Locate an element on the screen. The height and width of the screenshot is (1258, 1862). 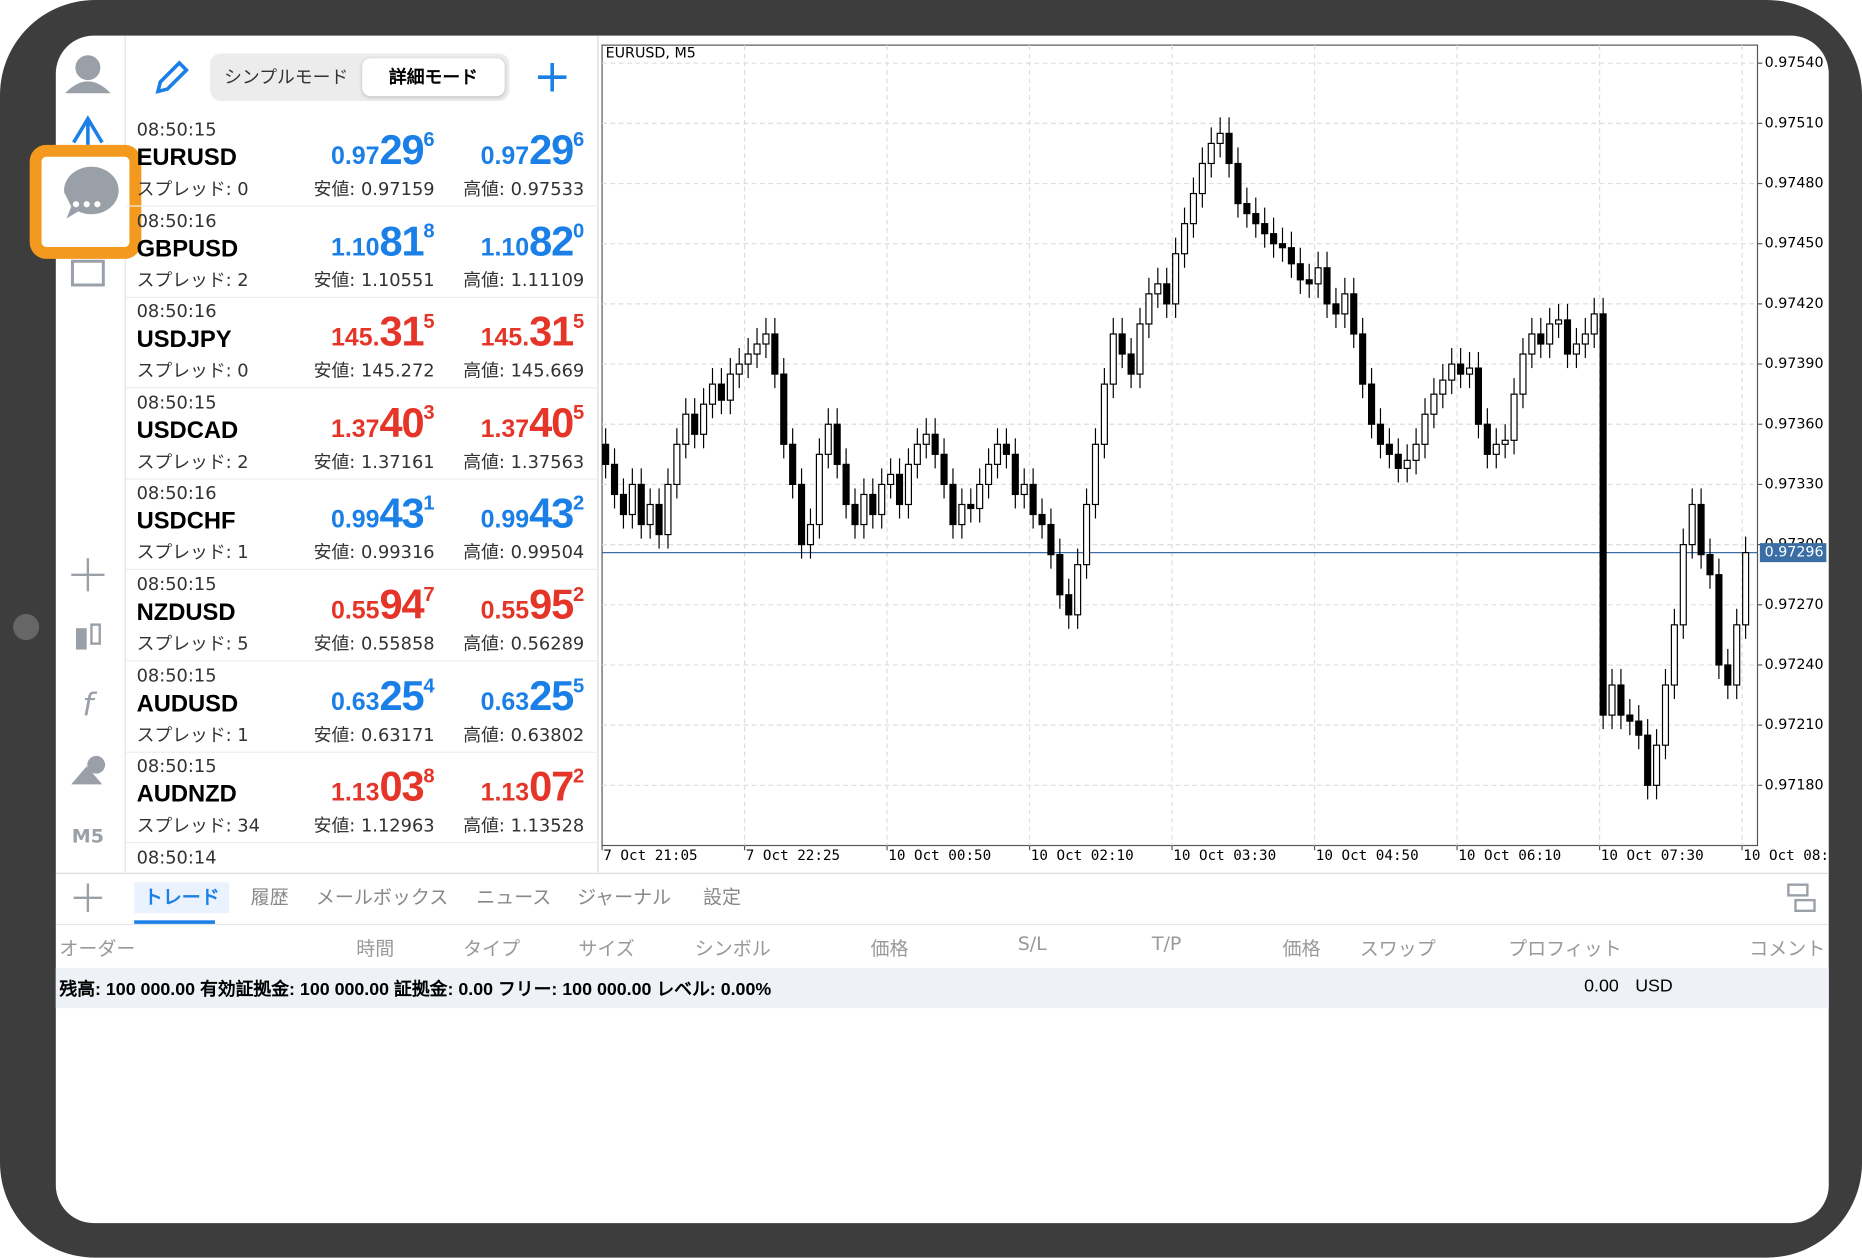
price-sup: 1 is located at coordinates (429, 503).